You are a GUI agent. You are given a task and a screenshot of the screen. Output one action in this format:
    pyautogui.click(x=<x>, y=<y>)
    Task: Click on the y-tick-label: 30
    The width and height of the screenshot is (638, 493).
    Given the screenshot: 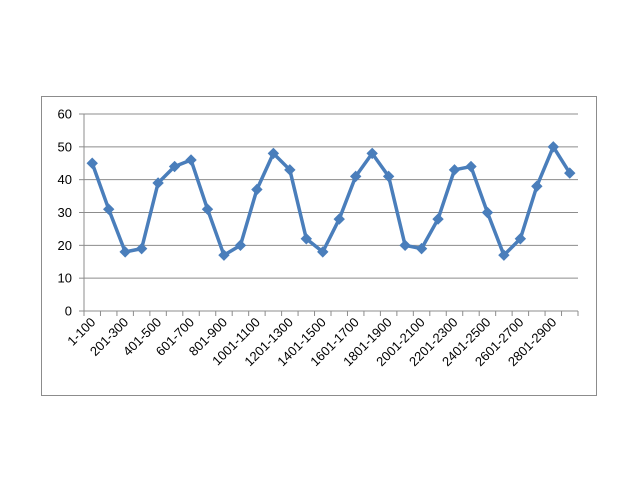 What is the action you would take?
    pyautogui.click(x=65, y=212)
    